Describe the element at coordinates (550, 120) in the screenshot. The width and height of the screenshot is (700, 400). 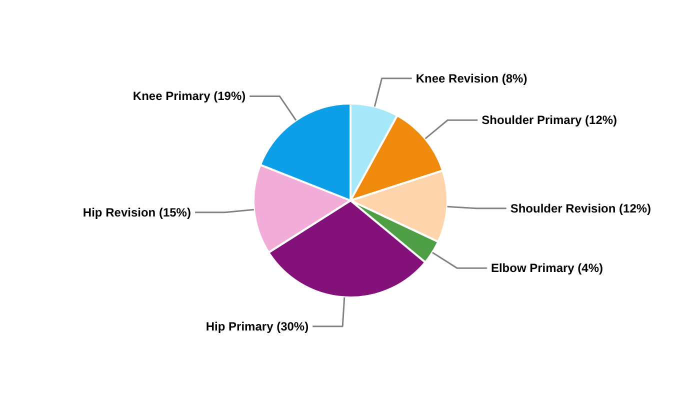
I see `slice-label: Shoulder Primary (12%)` at that location.